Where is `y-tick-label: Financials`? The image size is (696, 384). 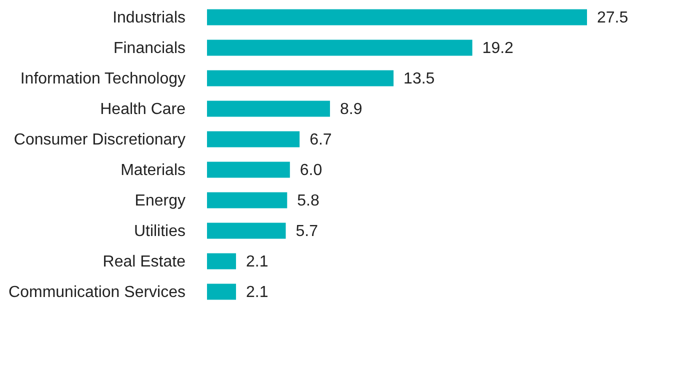 y-tick-label: Financials is located at coordinates (149, 48).